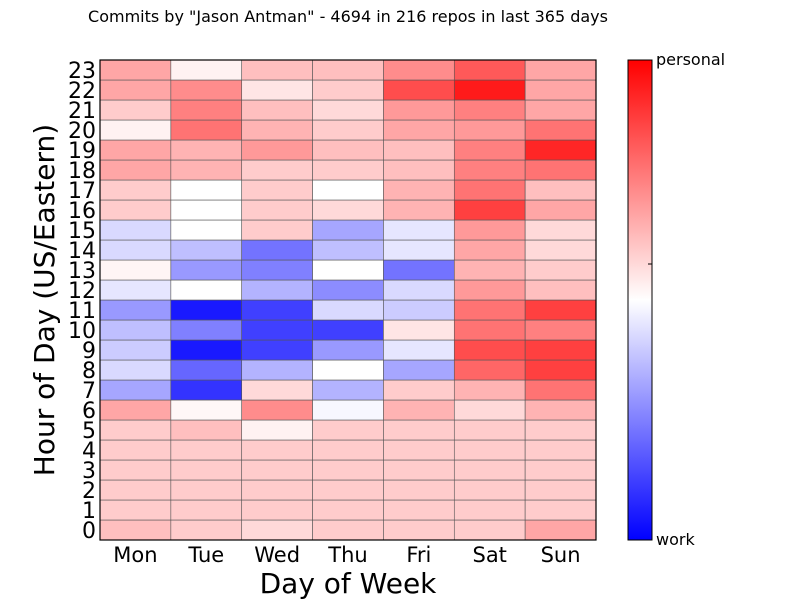 This screenshot has width=800, height=600. I want to click on y-tick-label: 22, so click(82, 91).